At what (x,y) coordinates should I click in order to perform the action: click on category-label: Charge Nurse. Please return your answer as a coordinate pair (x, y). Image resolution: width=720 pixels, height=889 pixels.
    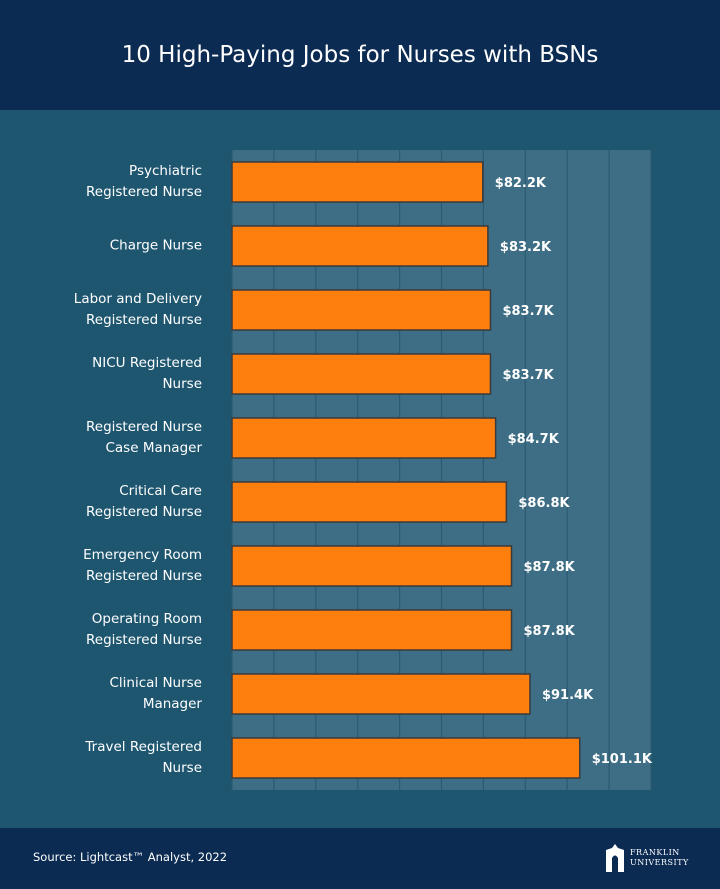
    Looking at the image, I should click on (155, 245).